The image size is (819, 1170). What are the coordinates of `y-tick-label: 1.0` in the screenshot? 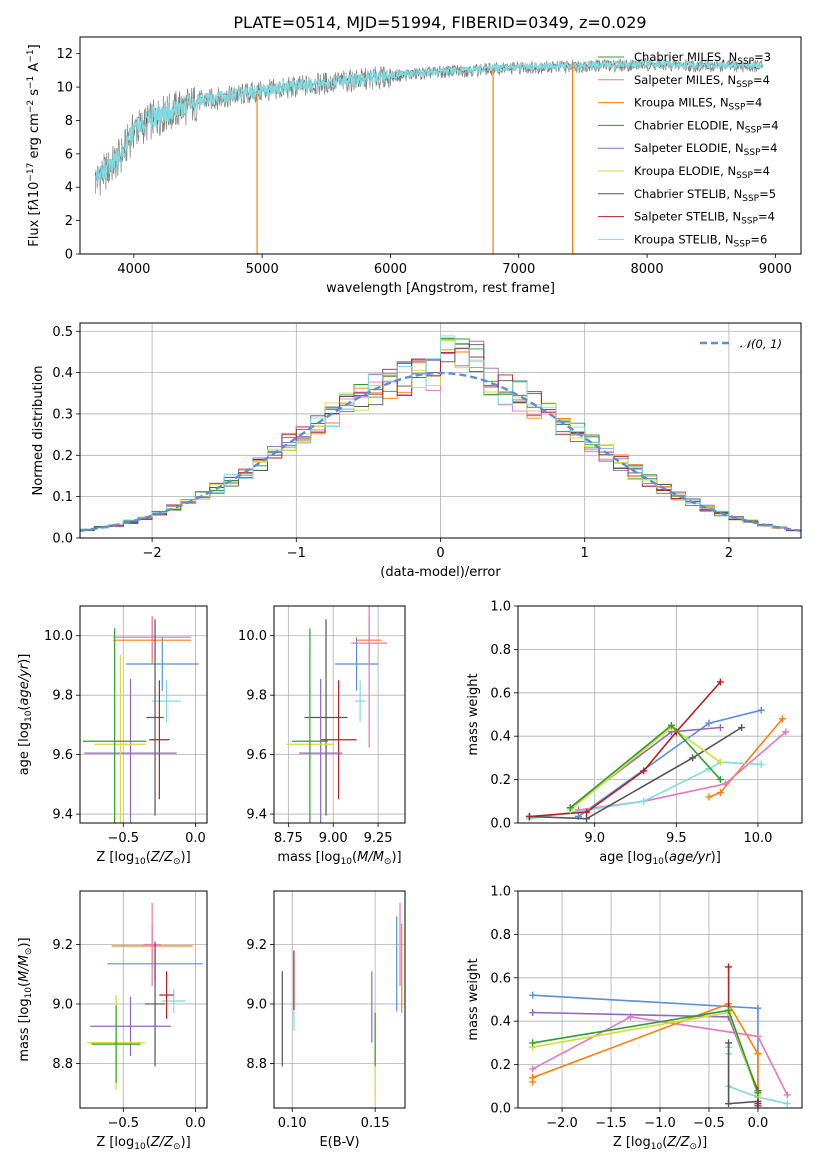 It's located at (500, 892).